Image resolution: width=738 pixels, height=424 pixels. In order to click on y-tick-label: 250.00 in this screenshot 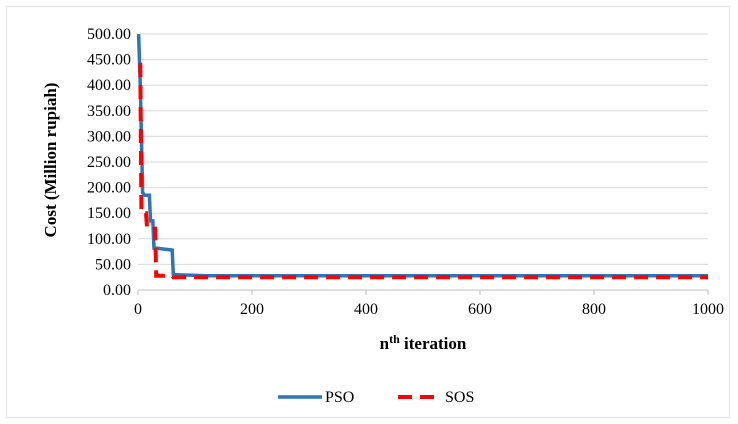, I will do `click(109, 162)`.